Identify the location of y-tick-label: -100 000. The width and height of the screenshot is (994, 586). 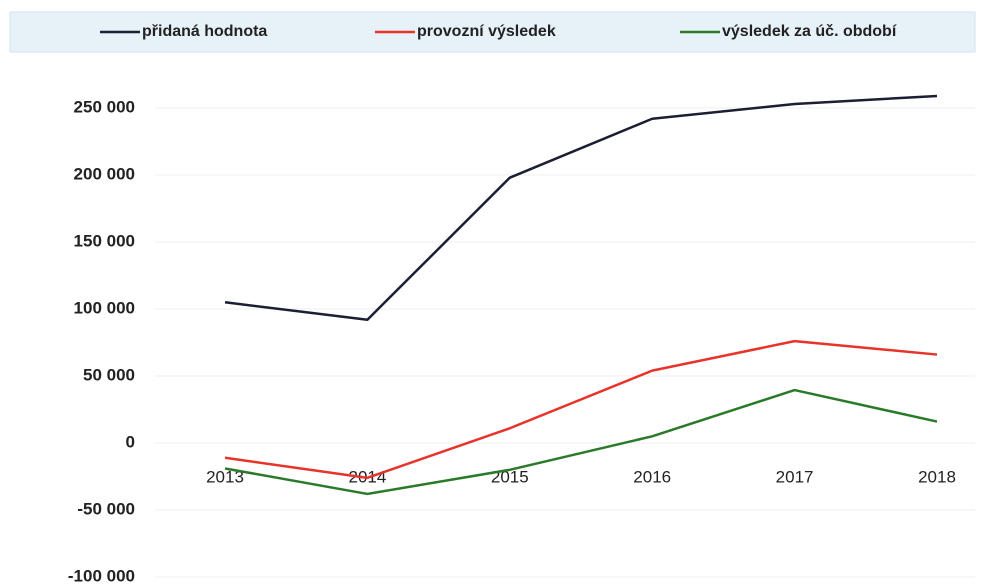
(101, 575).